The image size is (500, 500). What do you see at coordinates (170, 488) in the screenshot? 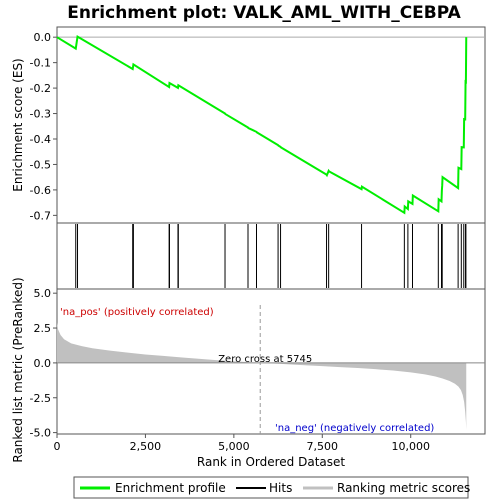
I see `legend-enrichment-label: Enrichment profile` at bounding box center [170, 488].